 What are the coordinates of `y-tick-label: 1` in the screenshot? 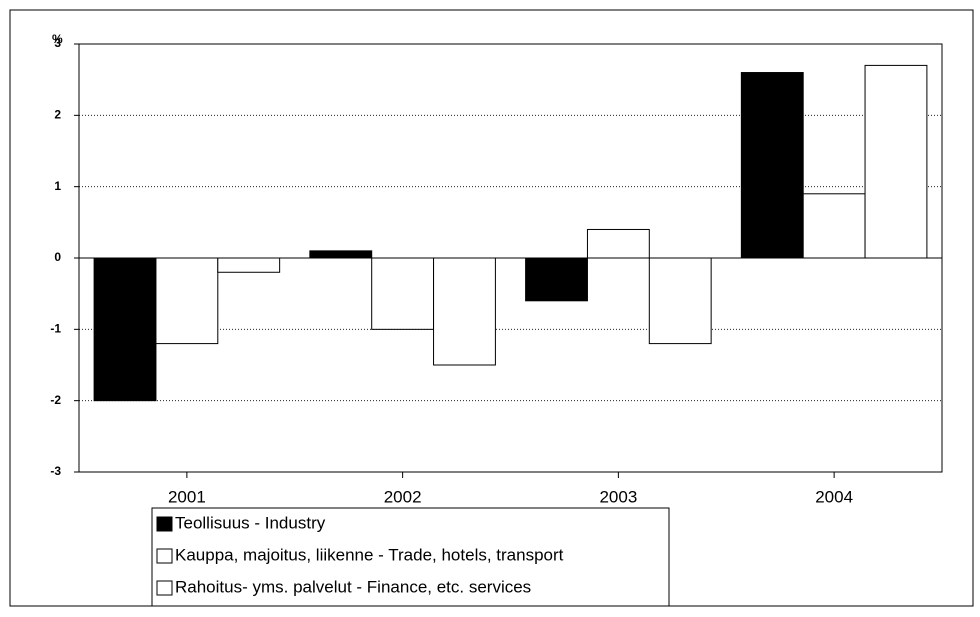 It's located at (57, 186).